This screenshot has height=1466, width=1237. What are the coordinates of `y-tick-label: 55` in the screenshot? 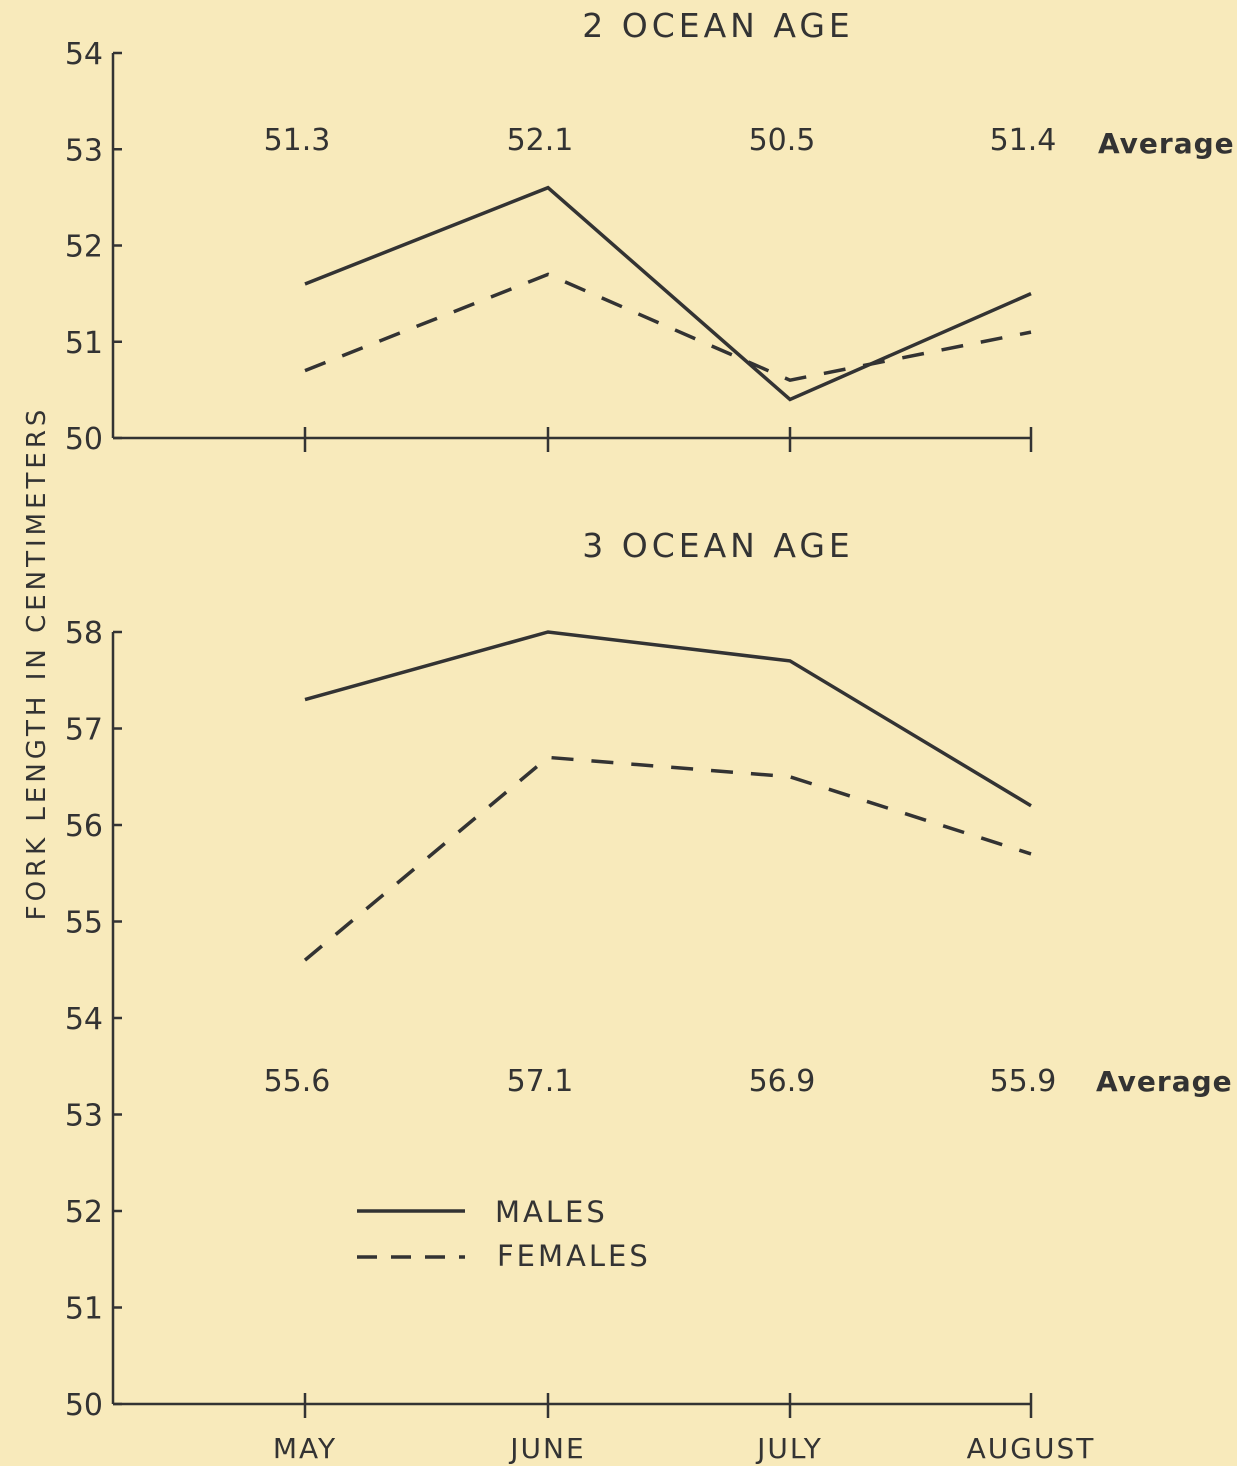 It's located at (84, 923).